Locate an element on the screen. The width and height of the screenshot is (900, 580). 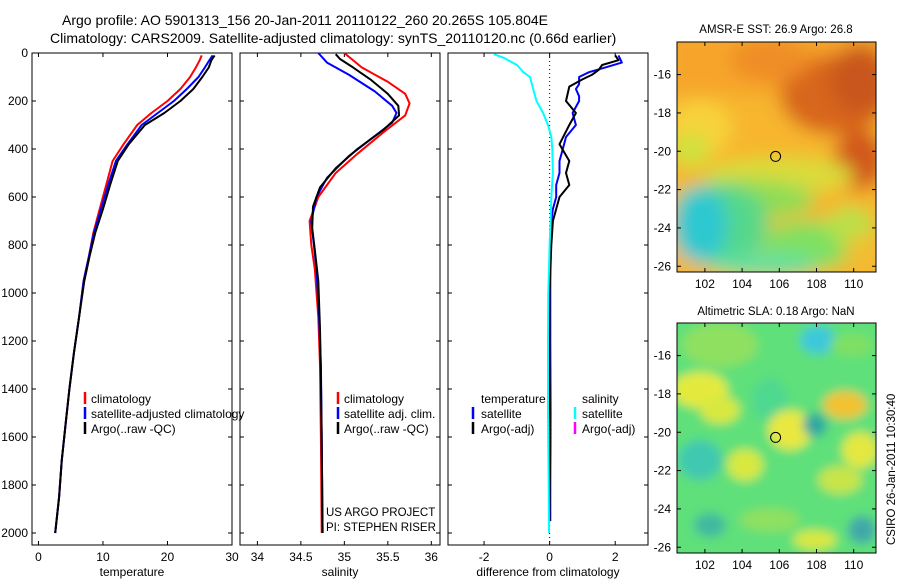
side-timestamp: CSIRO 26-Jan-2011 10:30:40 is located at coordinates (892, 469).